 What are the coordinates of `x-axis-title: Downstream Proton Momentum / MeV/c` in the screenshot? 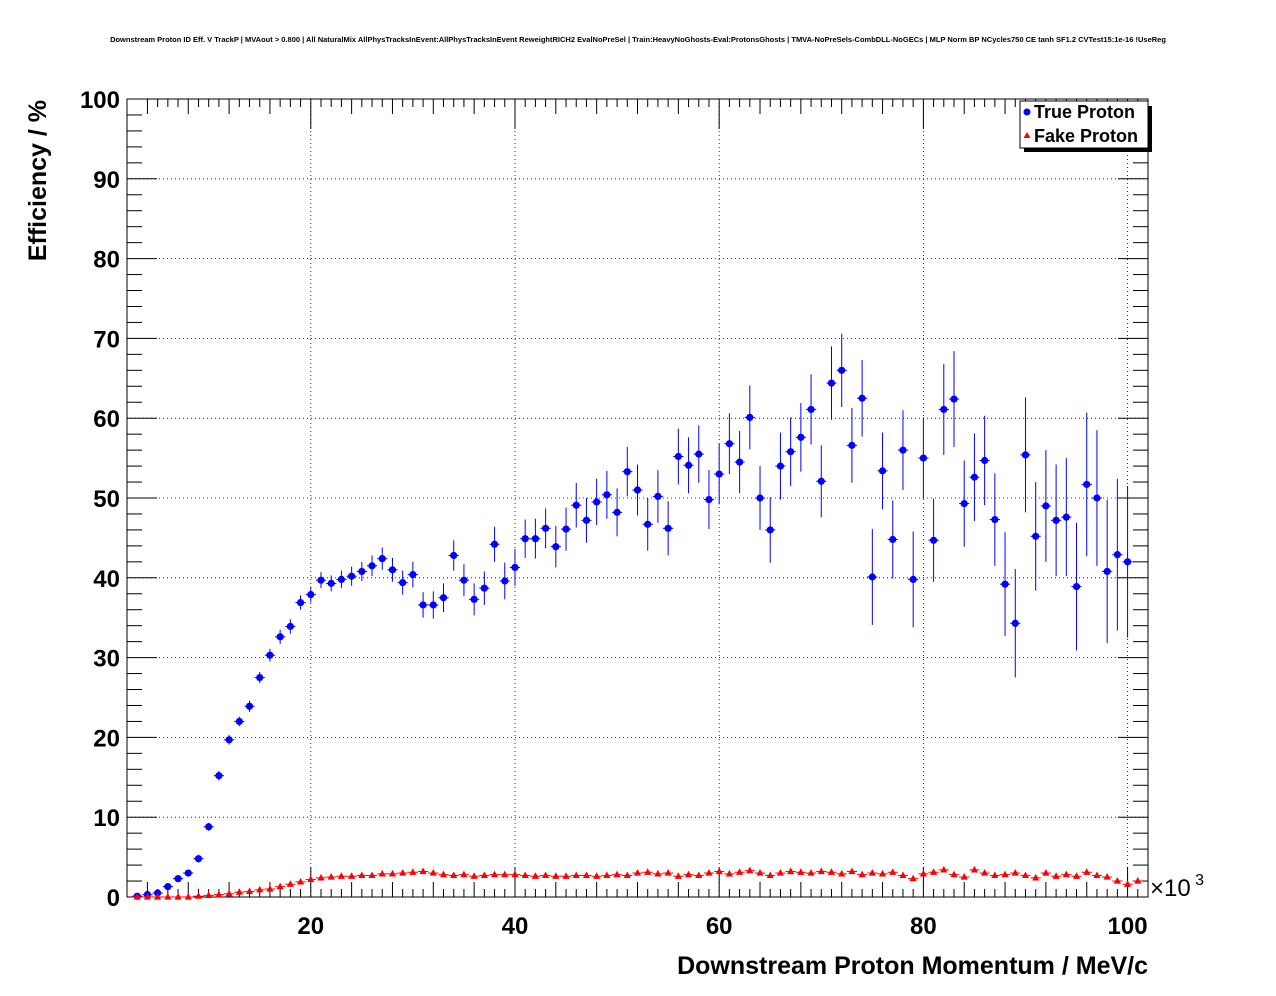 It's located at (912, 966).